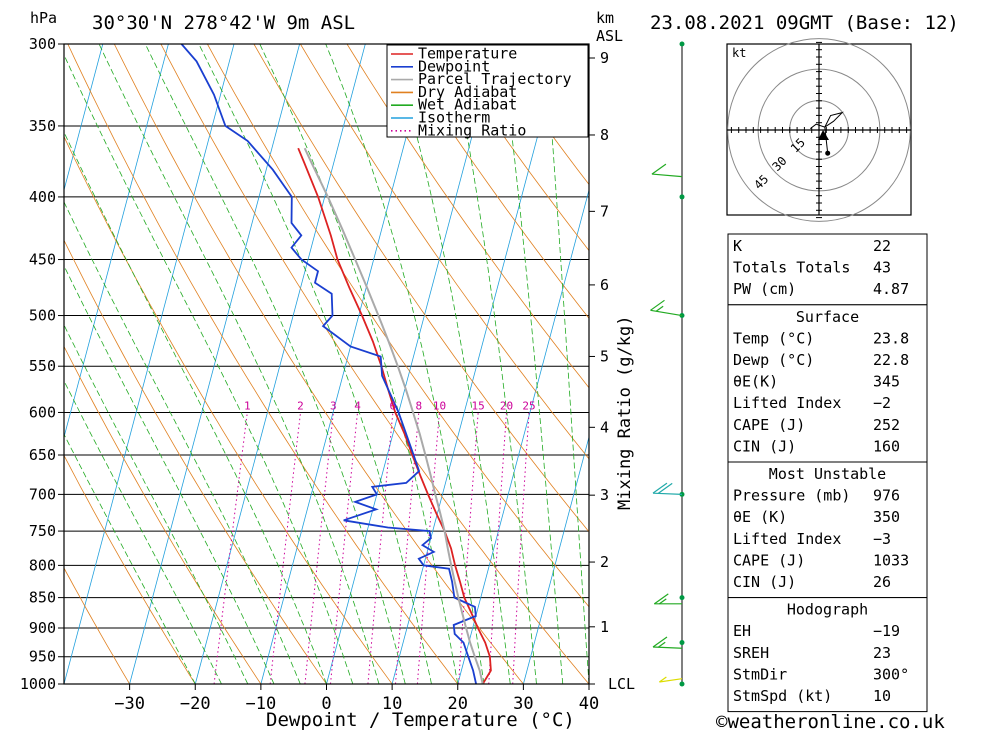 The height and width of the screenshot is (737, 1000). Describe the element at coordinates (886, 631) in the screenshot. I see `hodograph-table-value: −19` at that location.